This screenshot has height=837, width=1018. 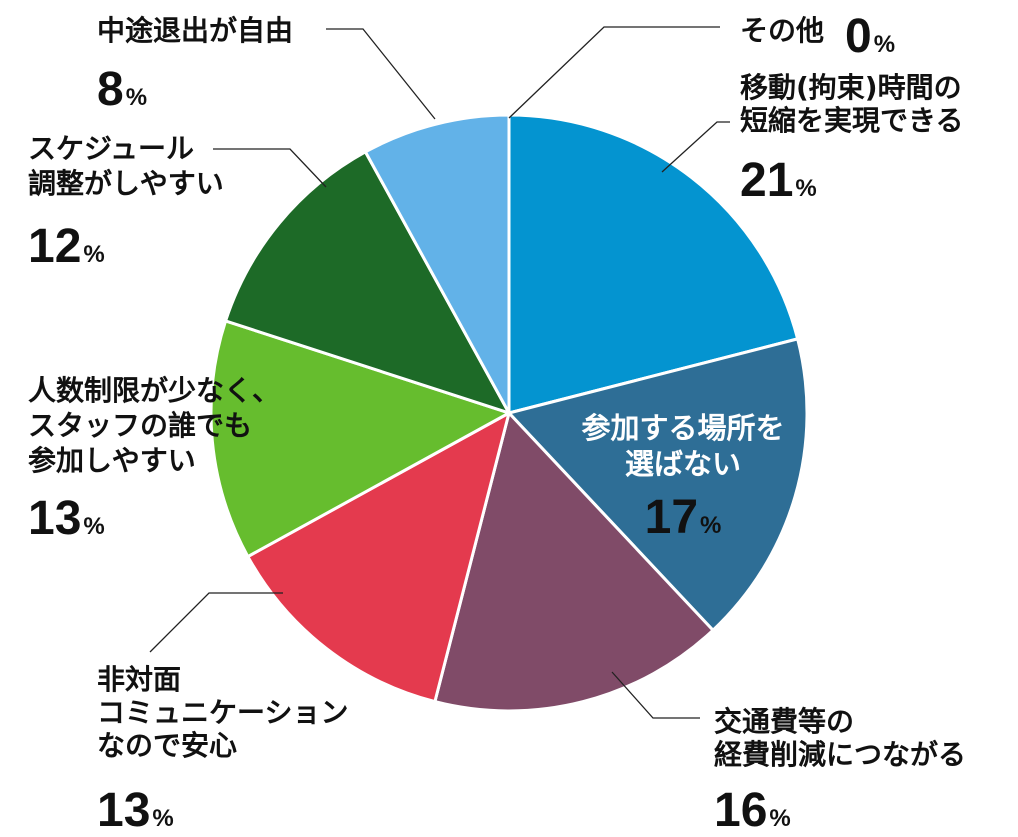 I want to click on slice-percent-label: 21%, so click(x=778, y=180).